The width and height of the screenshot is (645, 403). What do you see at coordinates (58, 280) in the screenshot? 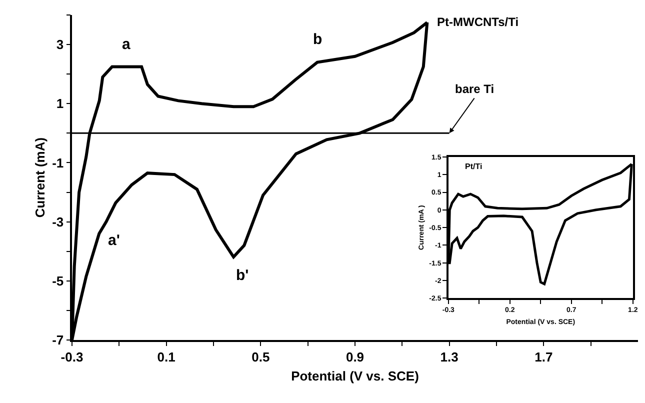
I see `y-tick-label: -5` at bounding box center [58, 280].